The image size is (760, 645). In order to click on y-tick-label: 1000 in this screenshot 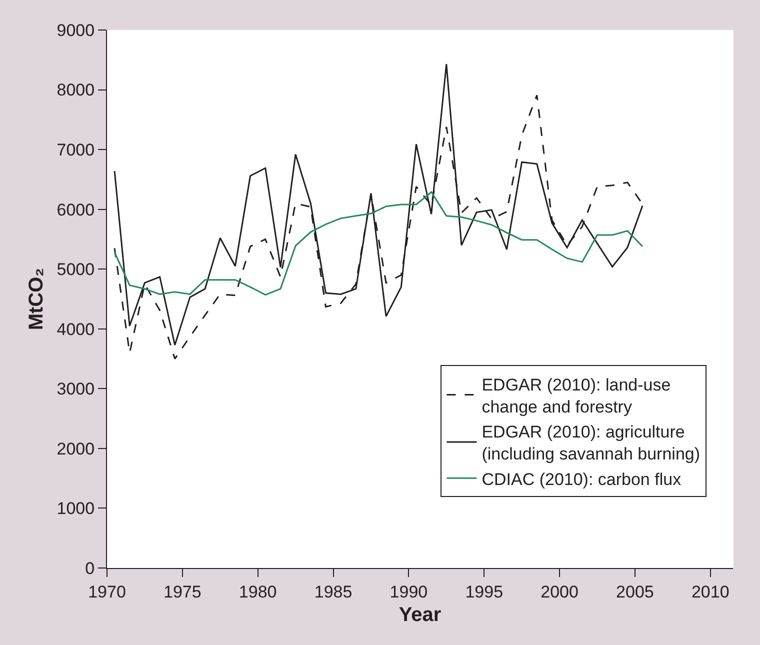, I will do `click(75, 508)`.